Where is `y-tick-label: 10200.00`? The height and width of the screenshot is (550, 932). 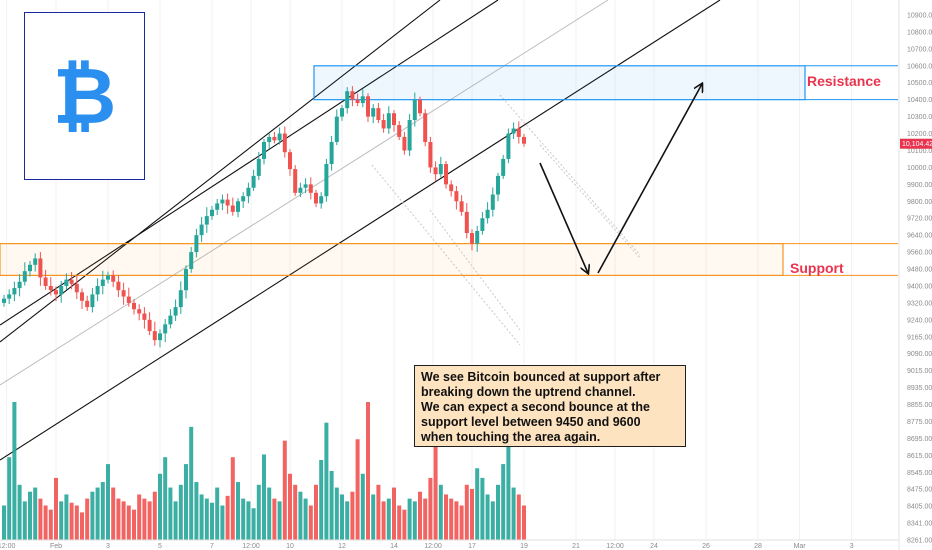 y-tick-label: 10200.00 is located at coordinates (919, 134).